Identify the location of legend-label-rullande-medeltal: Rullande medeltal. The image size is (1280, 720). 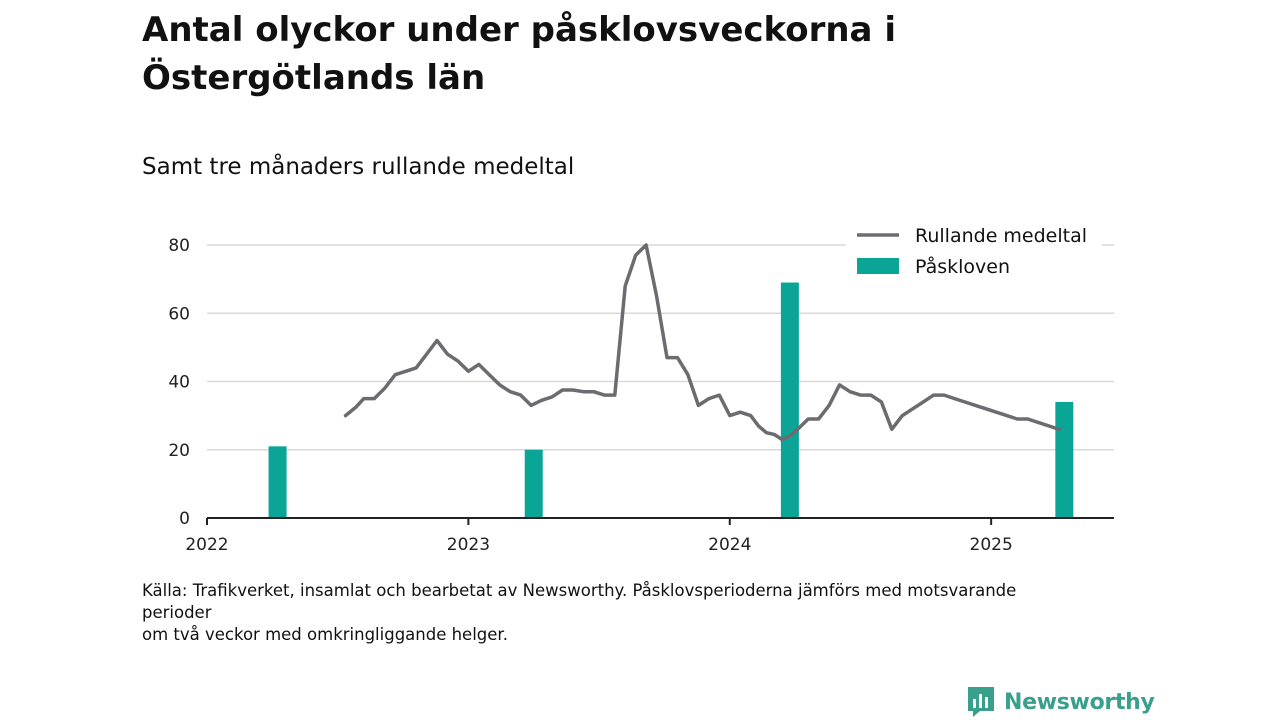
(1001, 236).